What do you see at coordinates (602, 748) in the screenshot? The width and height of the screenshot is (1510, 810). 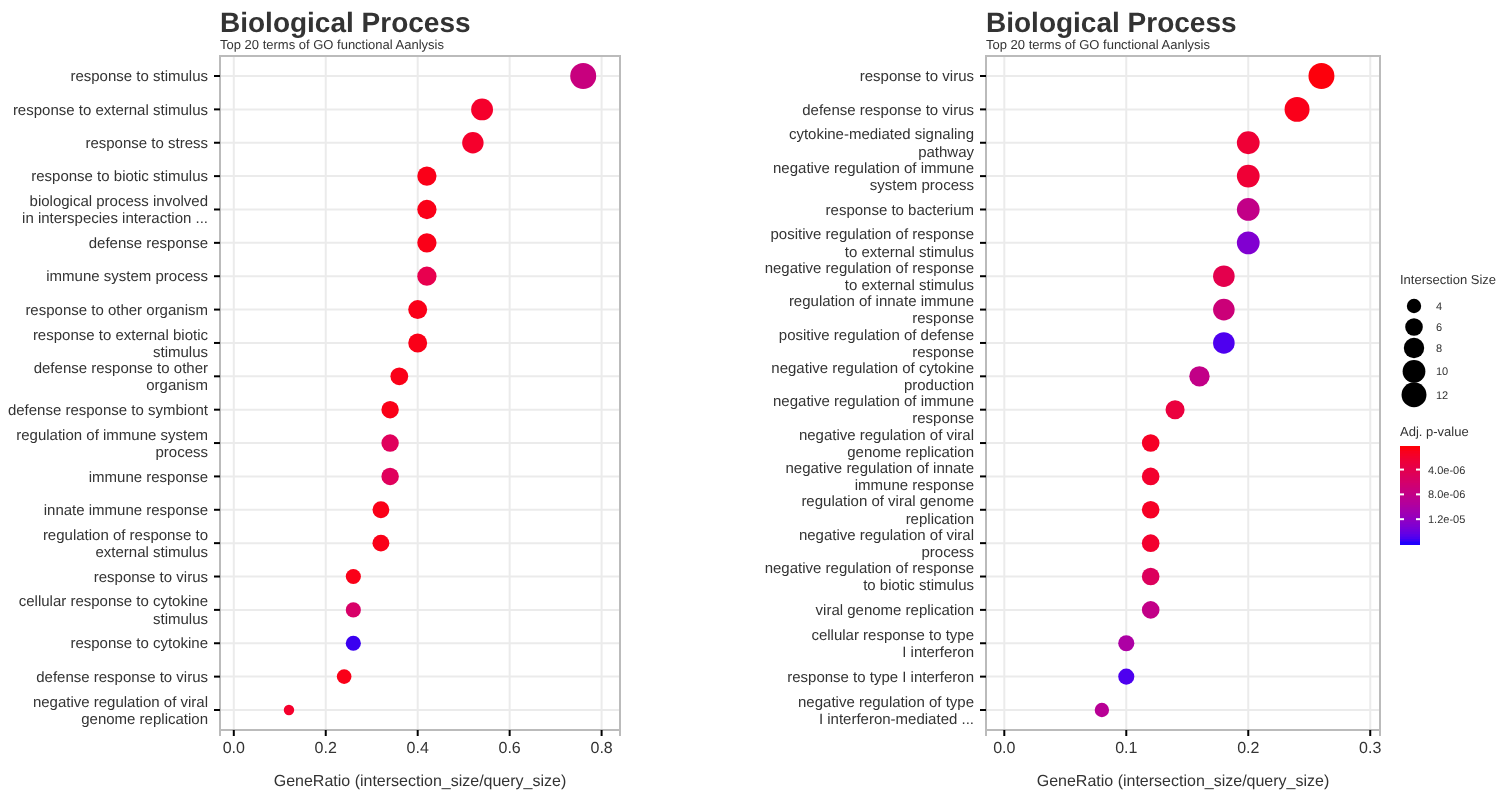 I see `x-tick-label: 0.8` at bounding box center [602, 748].